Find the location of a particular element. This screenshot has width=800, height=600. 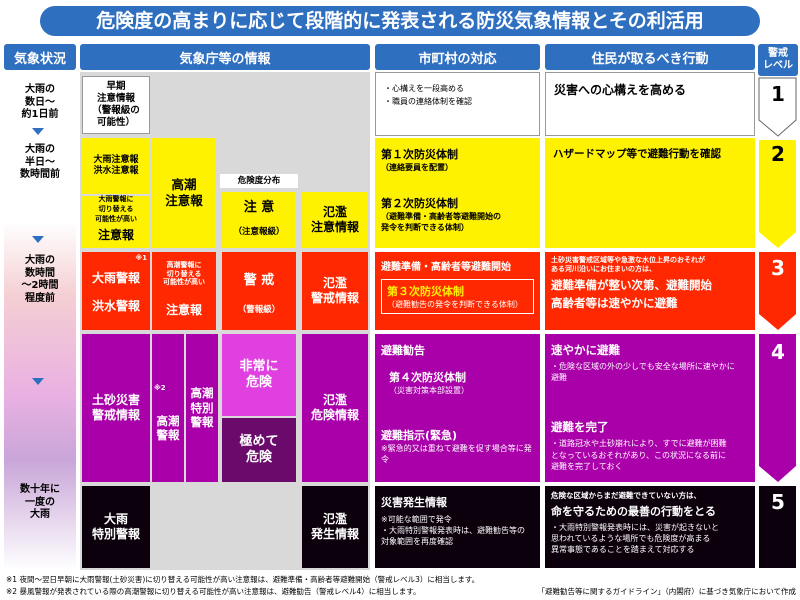

residents-l4-title2: 避難を完了 is located at coordinates (580, 427).